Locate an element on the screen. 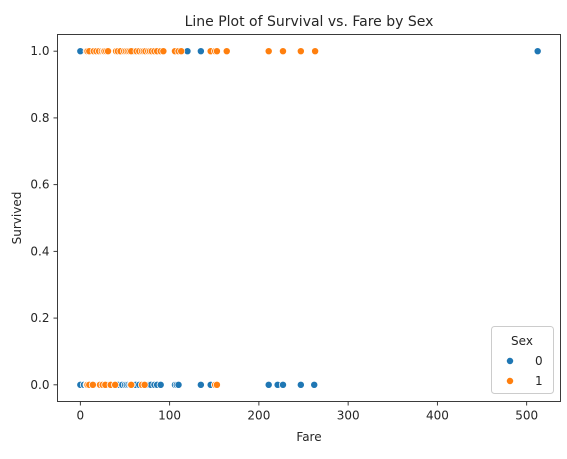 The height and width of the screenshot is (459, 567). y-tick-label: 0.2 is located at coordinates (39, 318).